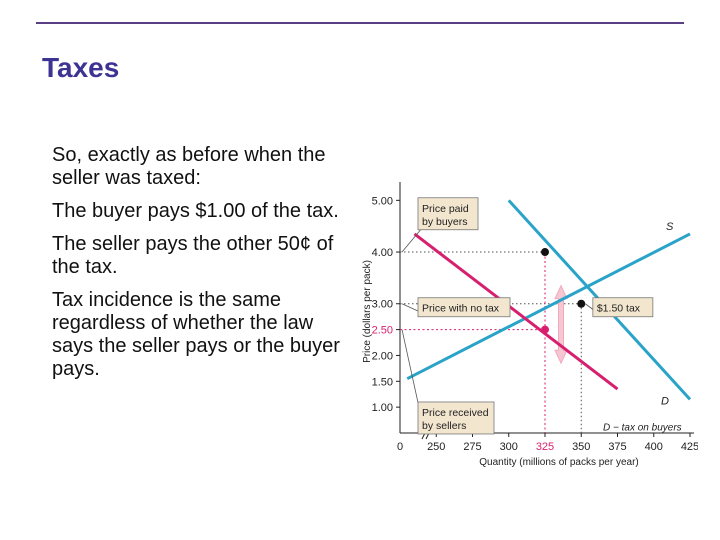 This screenshot has width=720, height=540. What do you see at coordinates (367, 311) in the screenshot?
I see `y-axis-label: Price (dollars per pack)` at bounding box center [367, 311].